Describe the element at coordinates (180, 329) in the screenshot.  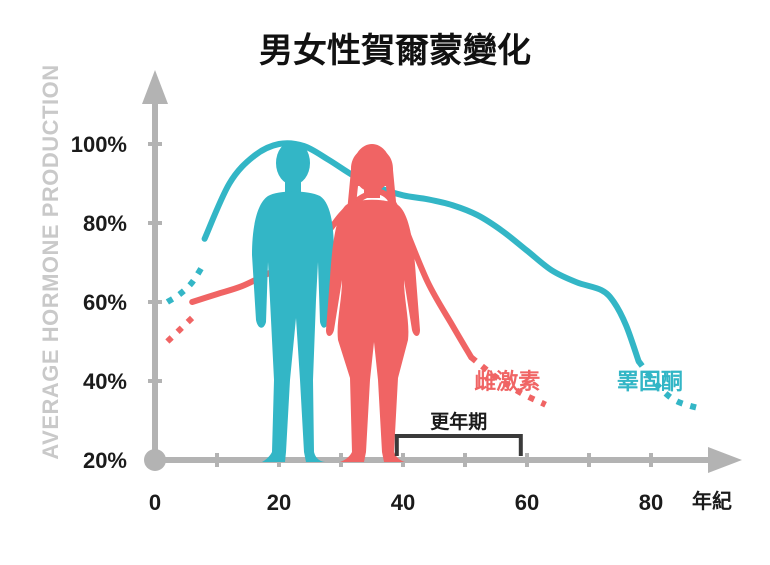
I see `estrogen-dotted-start` at that location.